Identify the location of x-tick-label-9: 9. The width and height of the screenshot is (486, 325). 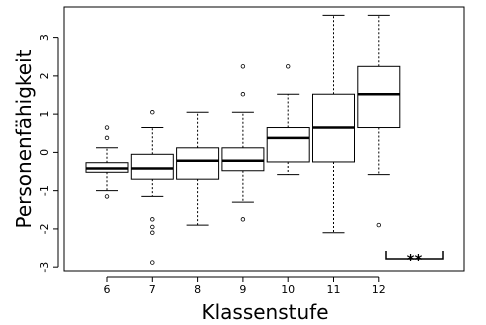
(242, 289).